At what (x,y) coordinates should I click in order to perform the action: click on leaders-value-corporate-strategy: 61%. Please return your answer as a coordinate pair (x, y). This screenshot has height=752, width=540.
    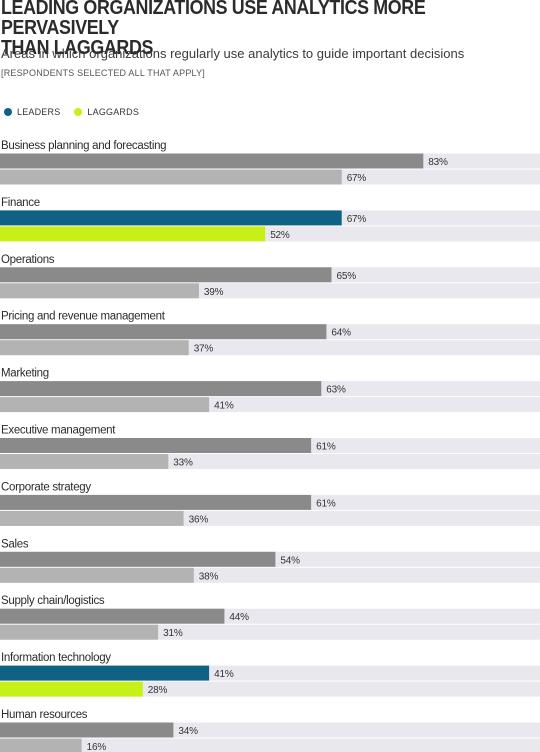
    Looking at the image, I should click on (326, 503).